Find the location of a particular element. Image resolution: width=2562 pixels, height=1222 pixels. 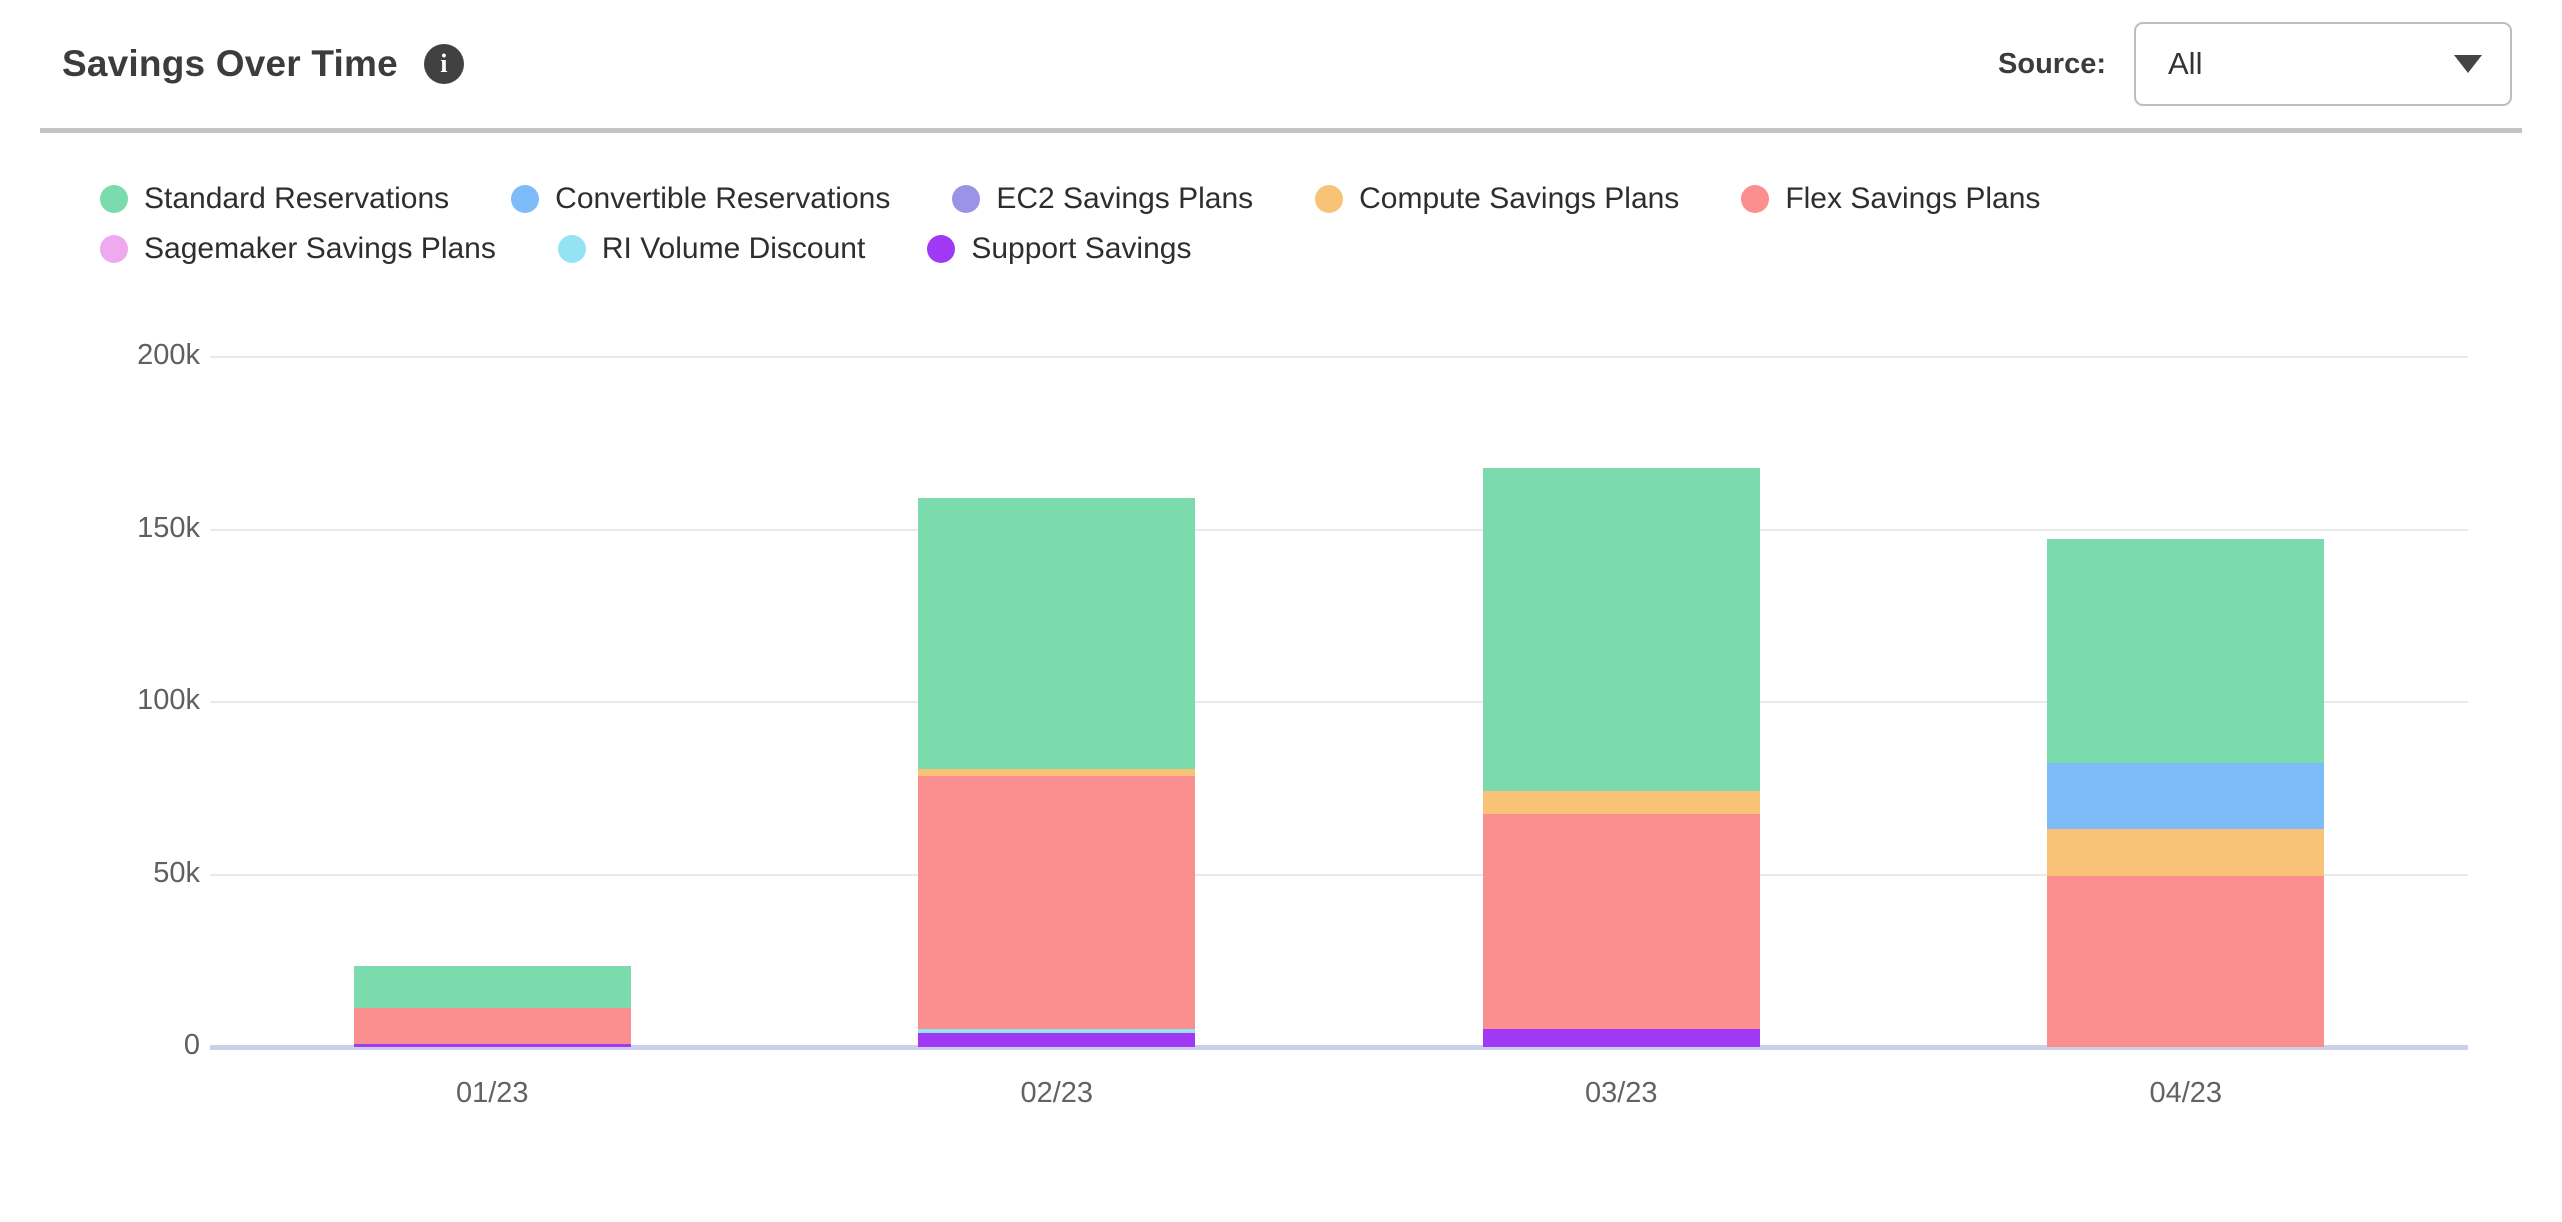

legend-item-compute-savings-plans: Compute Savings Plans is located at coordinates (1497, 199).